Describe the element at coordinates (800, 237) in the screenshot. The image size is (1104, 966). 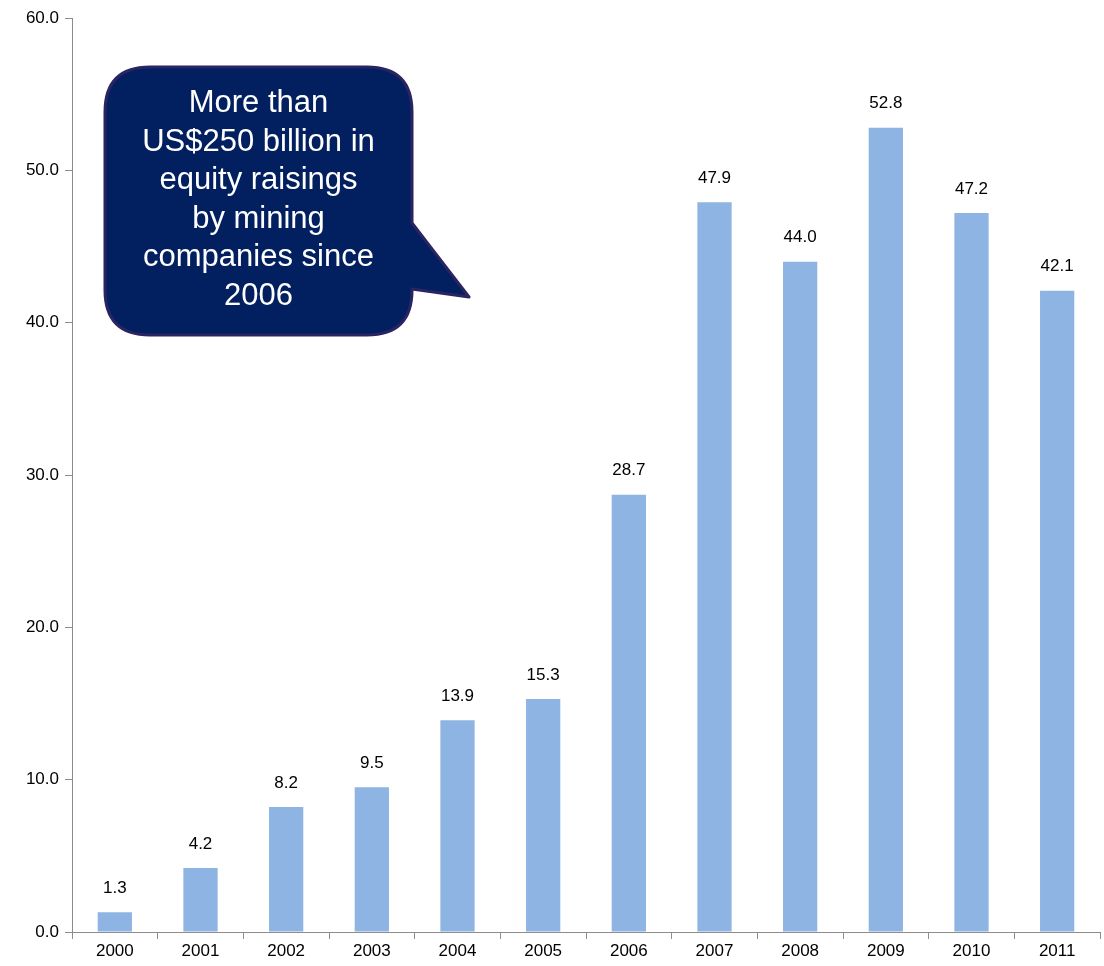
I see `data-label: 44.0` at that location.